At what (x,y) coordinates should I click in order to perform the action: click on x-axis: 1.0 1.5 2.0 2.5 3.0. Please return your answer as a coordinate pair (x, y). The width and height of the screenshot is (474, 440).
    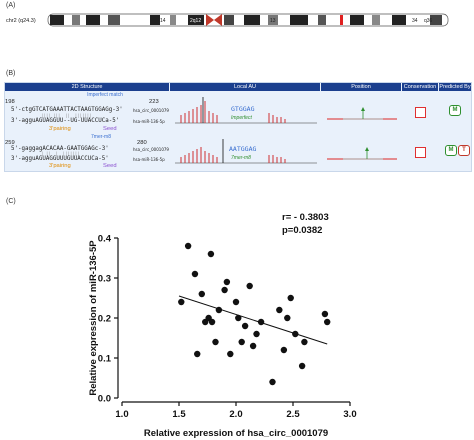
    Looking at the image, I should click on (236, 410).